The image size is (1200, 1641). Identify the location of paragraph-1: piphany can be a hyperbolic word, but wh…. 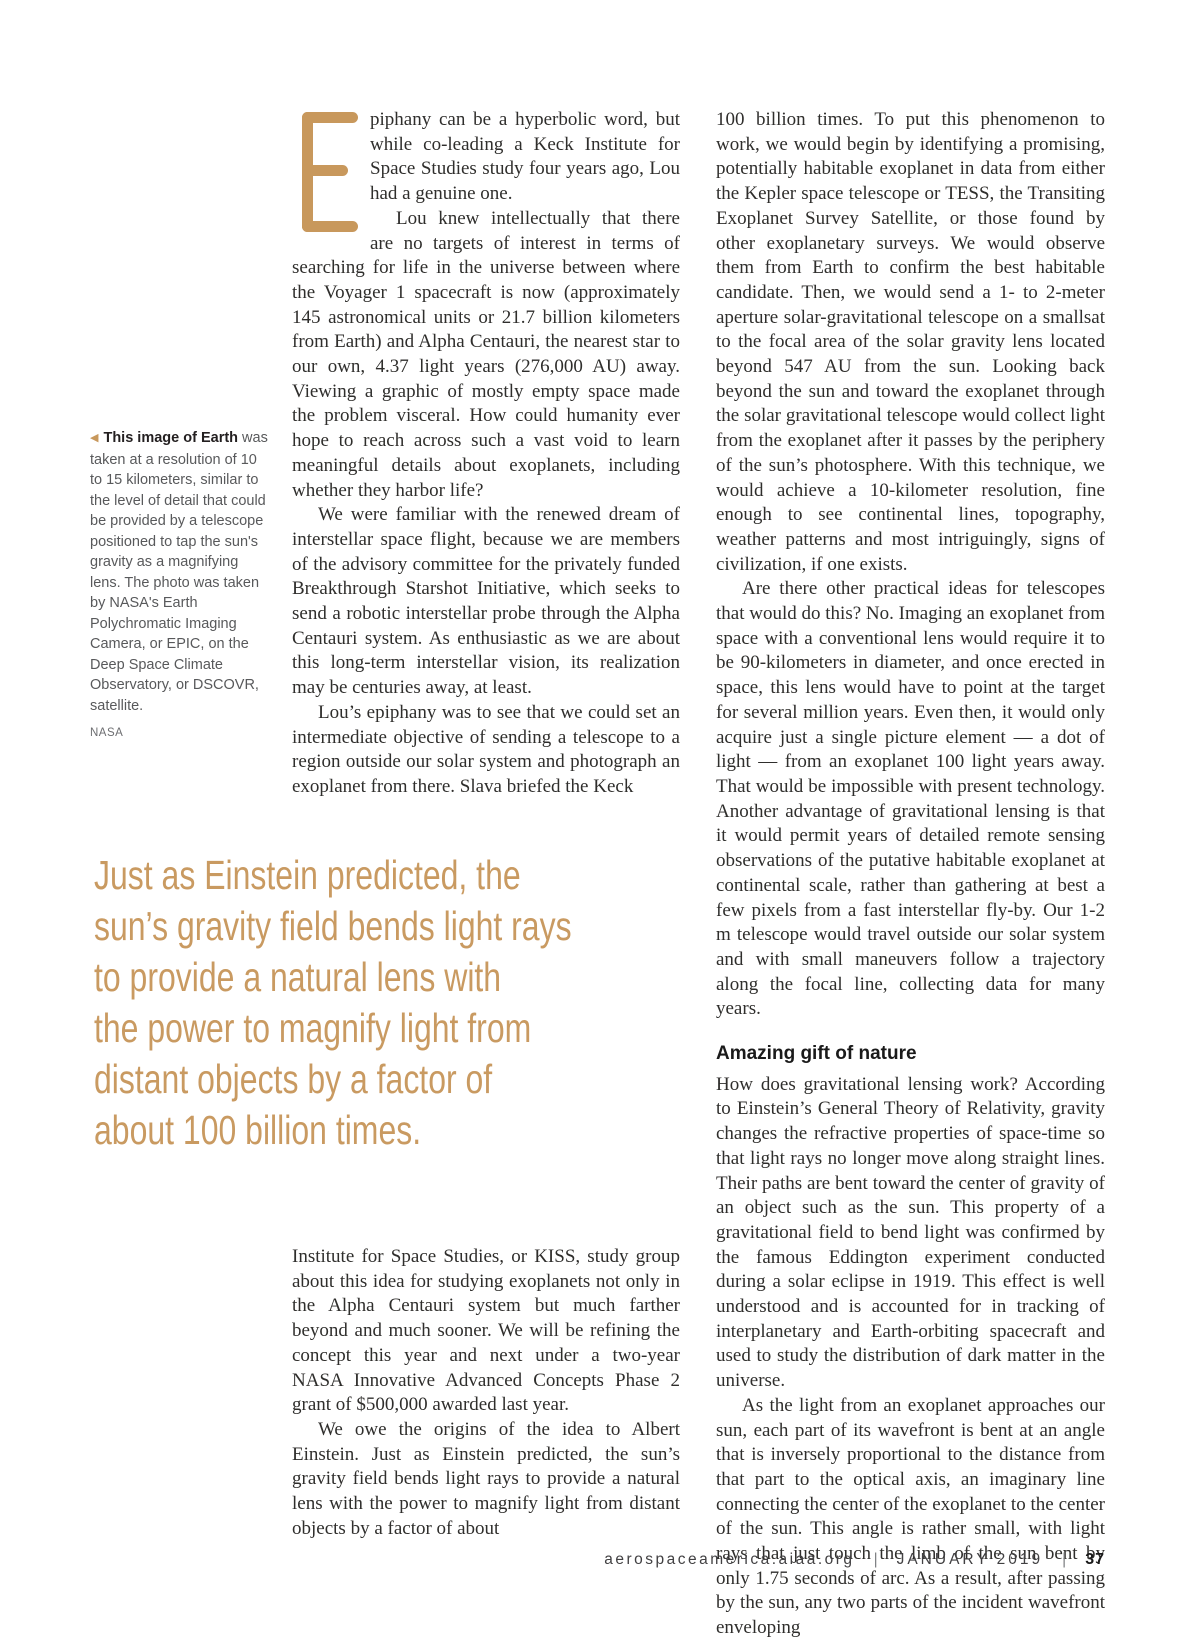
(486, 170).